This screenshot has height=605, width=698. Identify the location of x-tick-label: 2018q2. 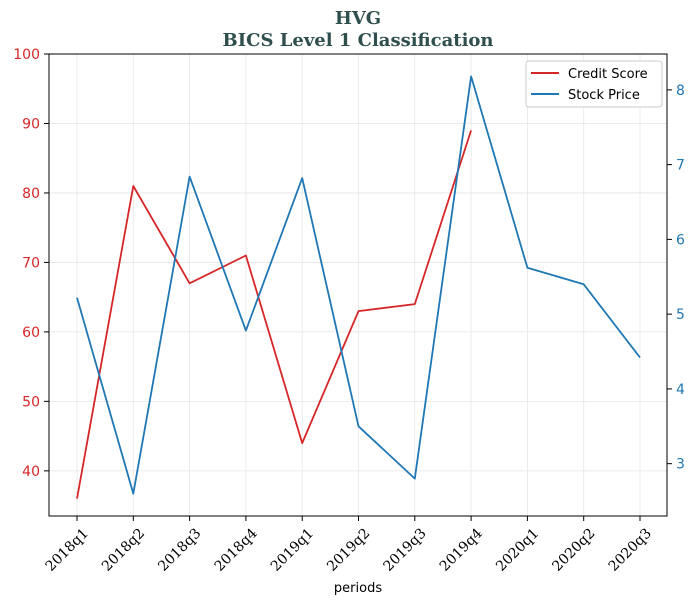
(123, 550).